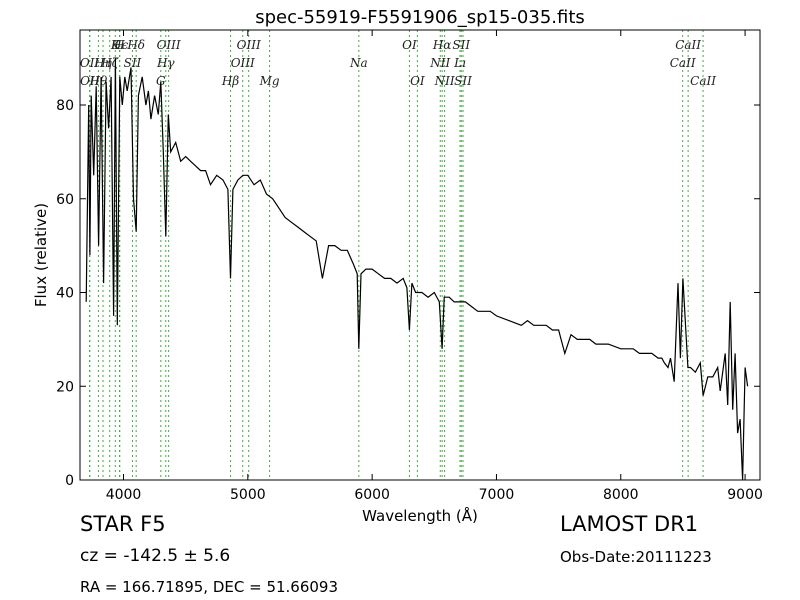 The image size is (800, 600). I want to click on y-tick-label: 60, so click(65, 200).